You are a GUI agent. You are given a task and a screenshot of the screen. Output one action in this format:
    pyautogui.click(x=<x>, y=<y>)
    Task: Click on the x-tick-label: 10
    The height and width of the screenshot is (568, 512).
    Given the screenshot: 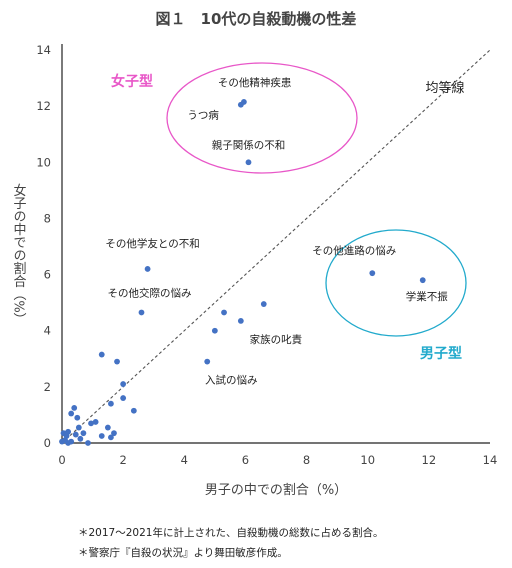 What is the action you would take?
    pyautogui.click(x=367, y=460)
    